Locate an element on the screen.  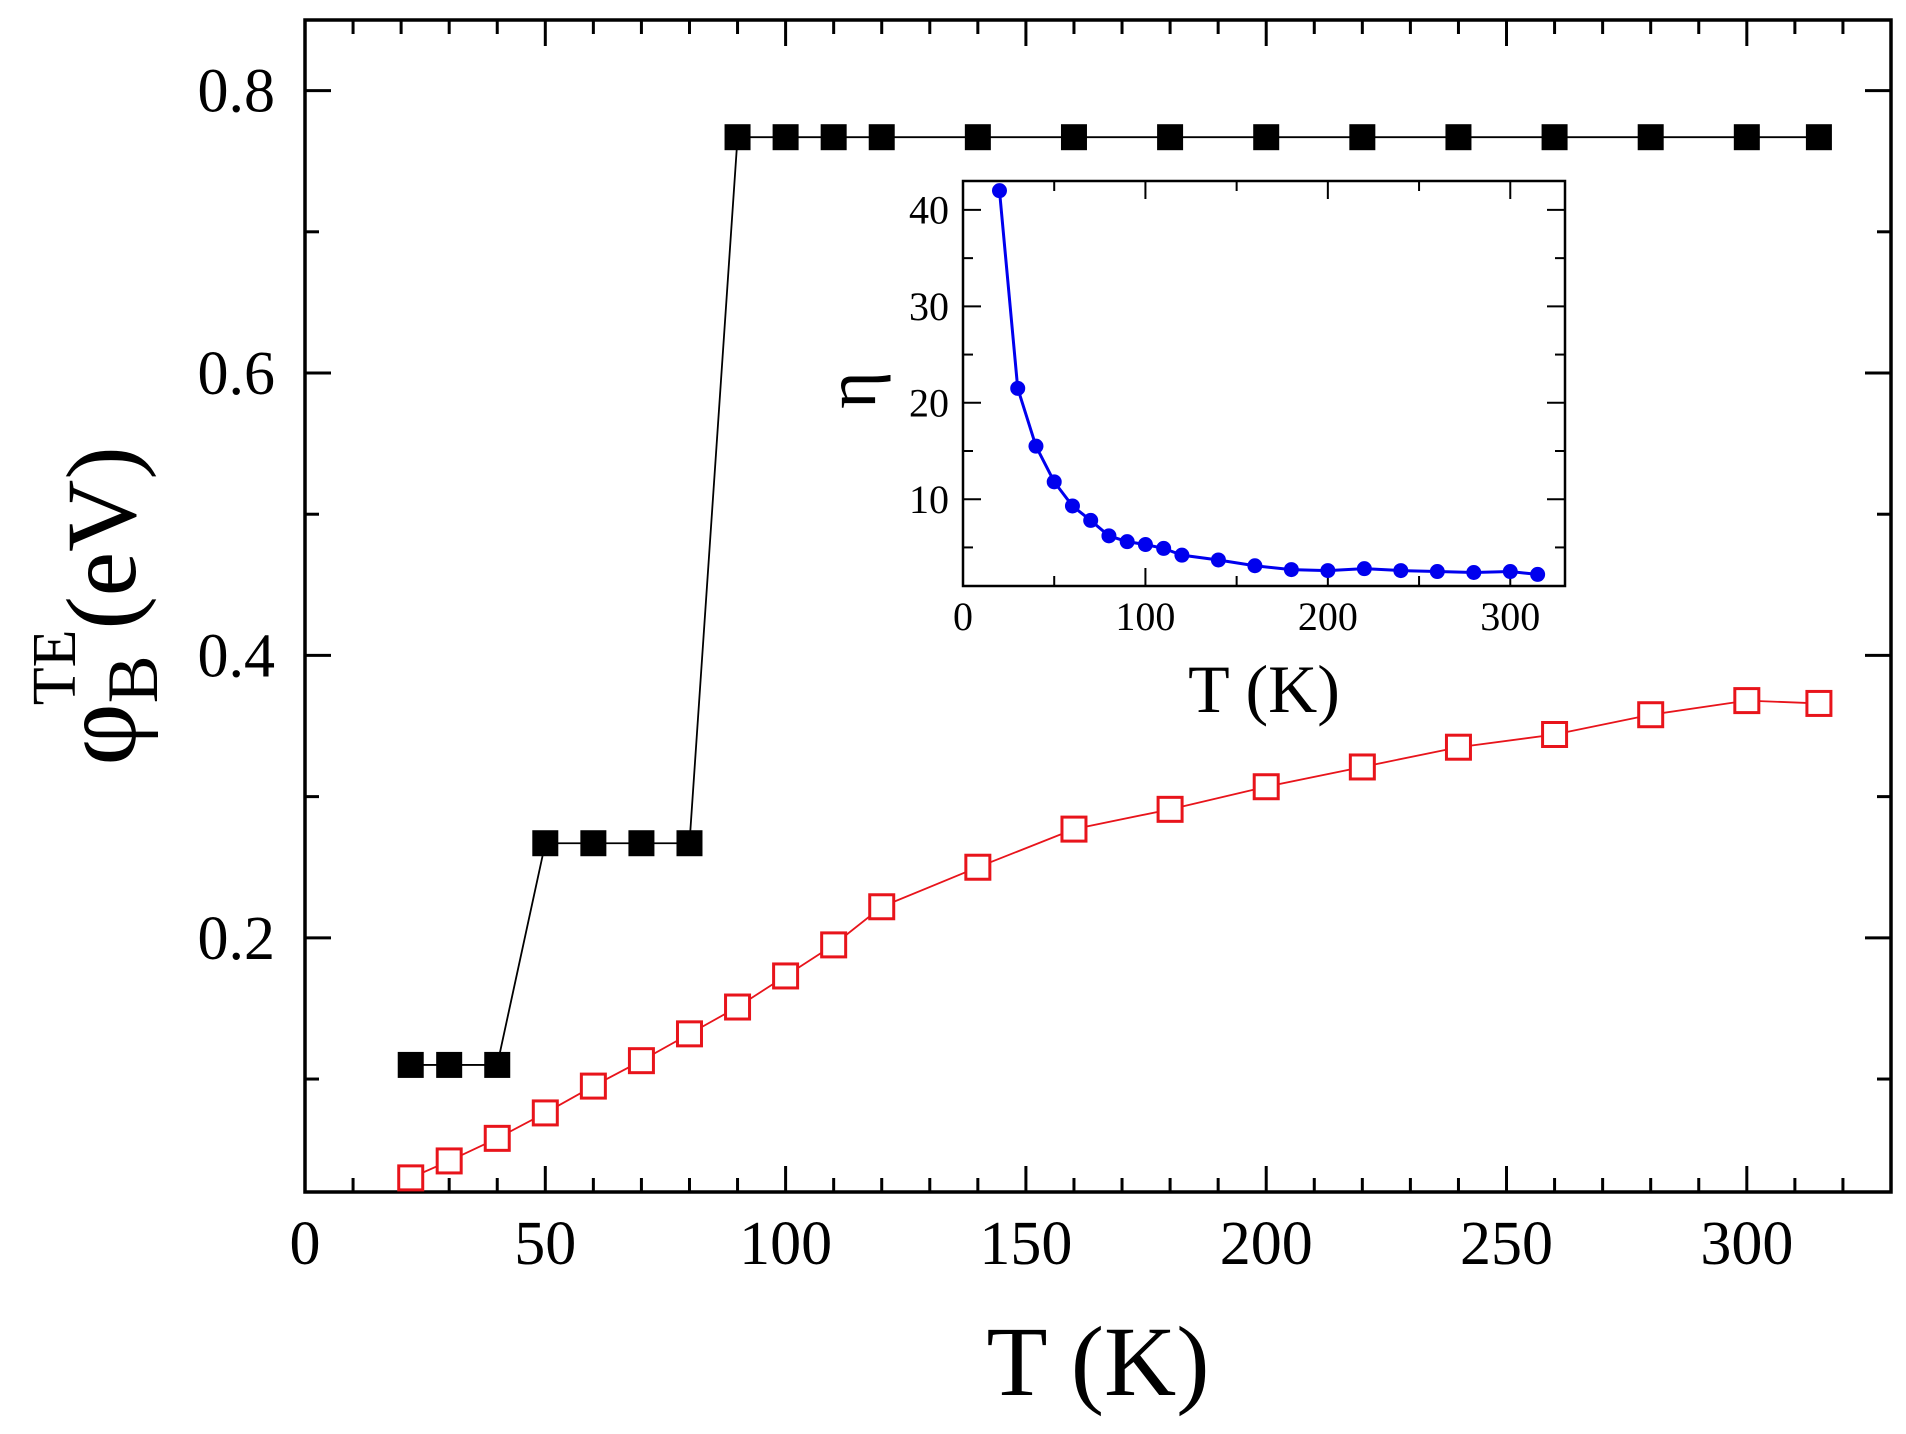
series-eta is located at coordinates (1268, 382).